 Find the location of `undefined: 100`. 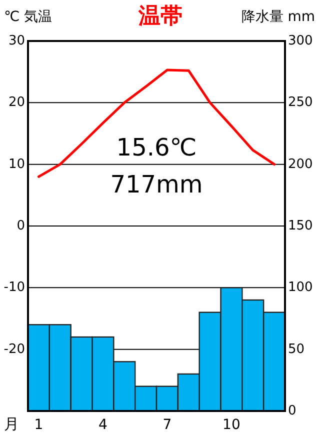

undefined: 100 is located at coordinates (300, 288).